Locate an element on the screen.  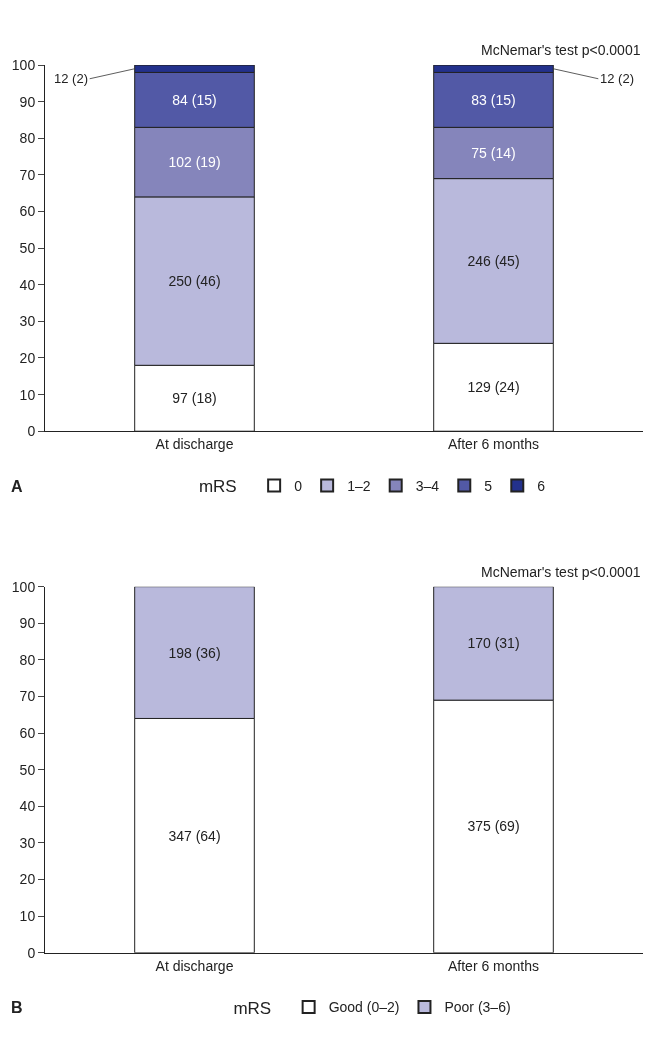
data-label: 250 (46) is located at coordinates (194, 281).